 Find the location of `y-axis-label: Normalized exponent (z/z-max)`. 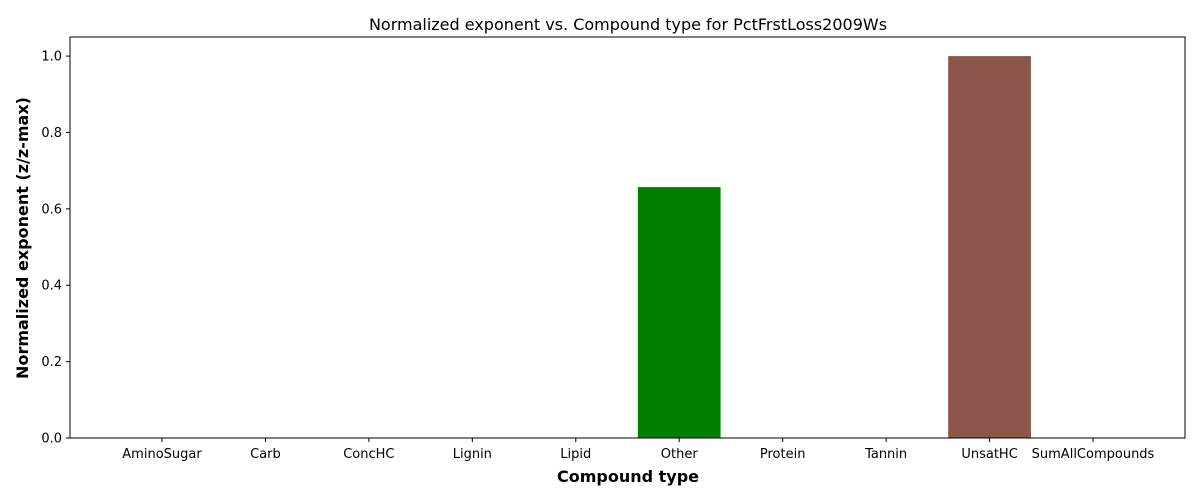

y-axis-label: Normalized exponent (z/z-max) is located at coordinates (22, 238).